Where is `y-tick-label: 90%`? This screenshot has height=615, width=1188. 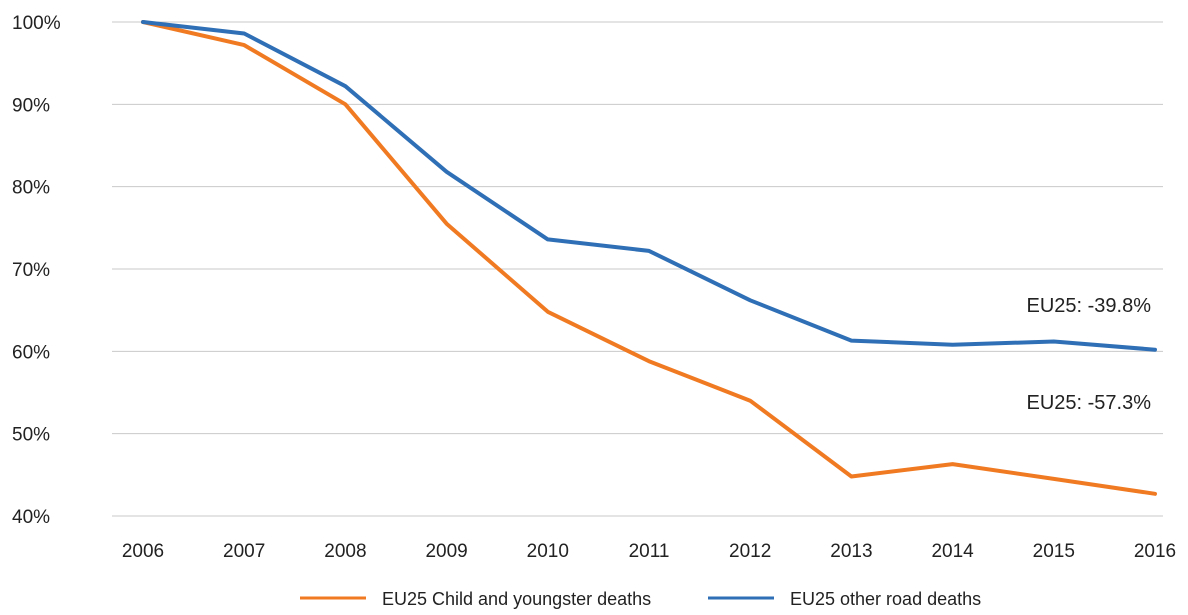
y-tick-label: 90% is located at coordinates (31, 105).